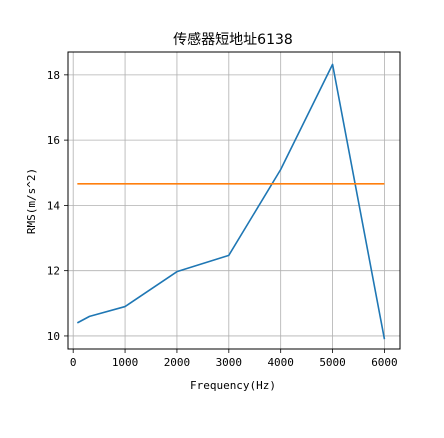 The image size is (444, 438). I want to click on y-axis-ticks: 10 12 14 16 18, so click(57, 206).